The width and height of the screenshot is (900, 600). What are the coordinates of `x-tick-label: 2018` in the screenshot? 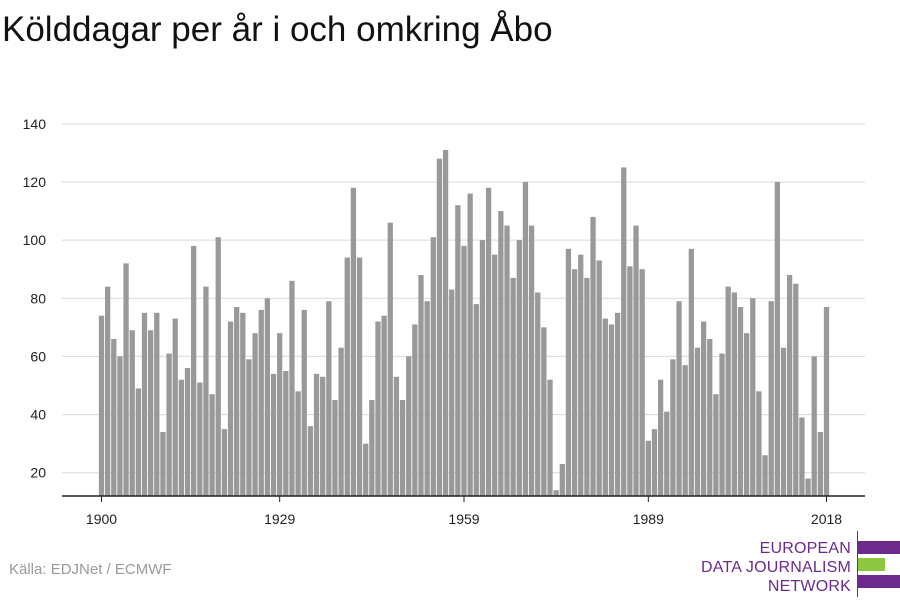 It's located at (826, 519).